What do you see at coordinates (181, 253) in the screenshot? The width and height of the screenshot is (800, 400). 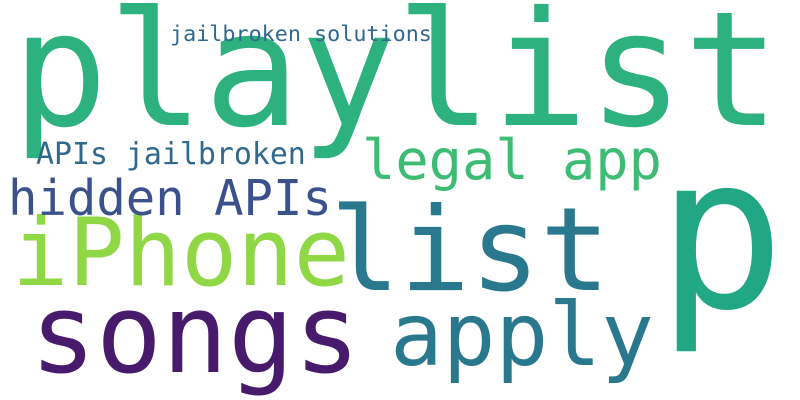 I see `word-iphone: iPhone` at bounding box center [181, 253].